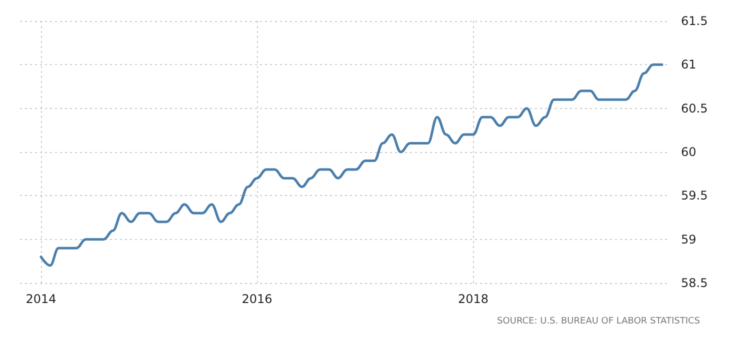 The width and height of the screenshot is (730, 340). I want to click on x-tick-label: 2016, so click(257, 299).